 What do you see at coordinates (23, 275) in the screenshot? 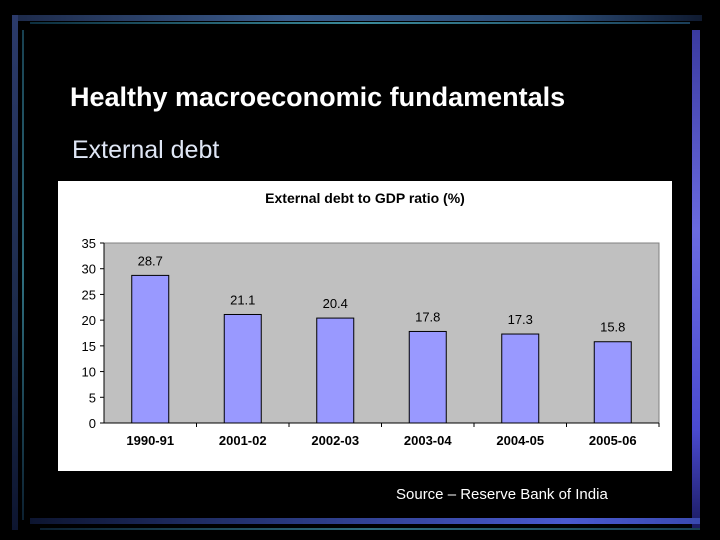
I see `frame-left-accent` at bounding box center [23, 275].